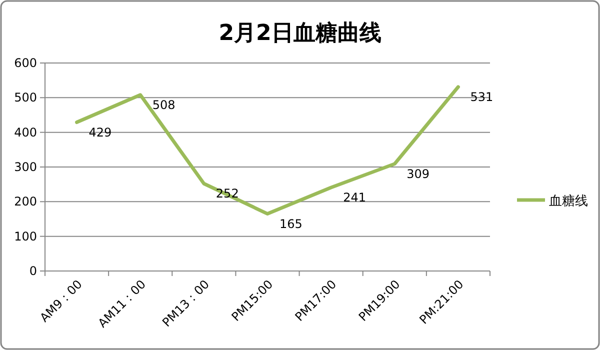 The height and width of the screenshot is (350, 600). I want to click on data-label: 165, so click(291, 223).